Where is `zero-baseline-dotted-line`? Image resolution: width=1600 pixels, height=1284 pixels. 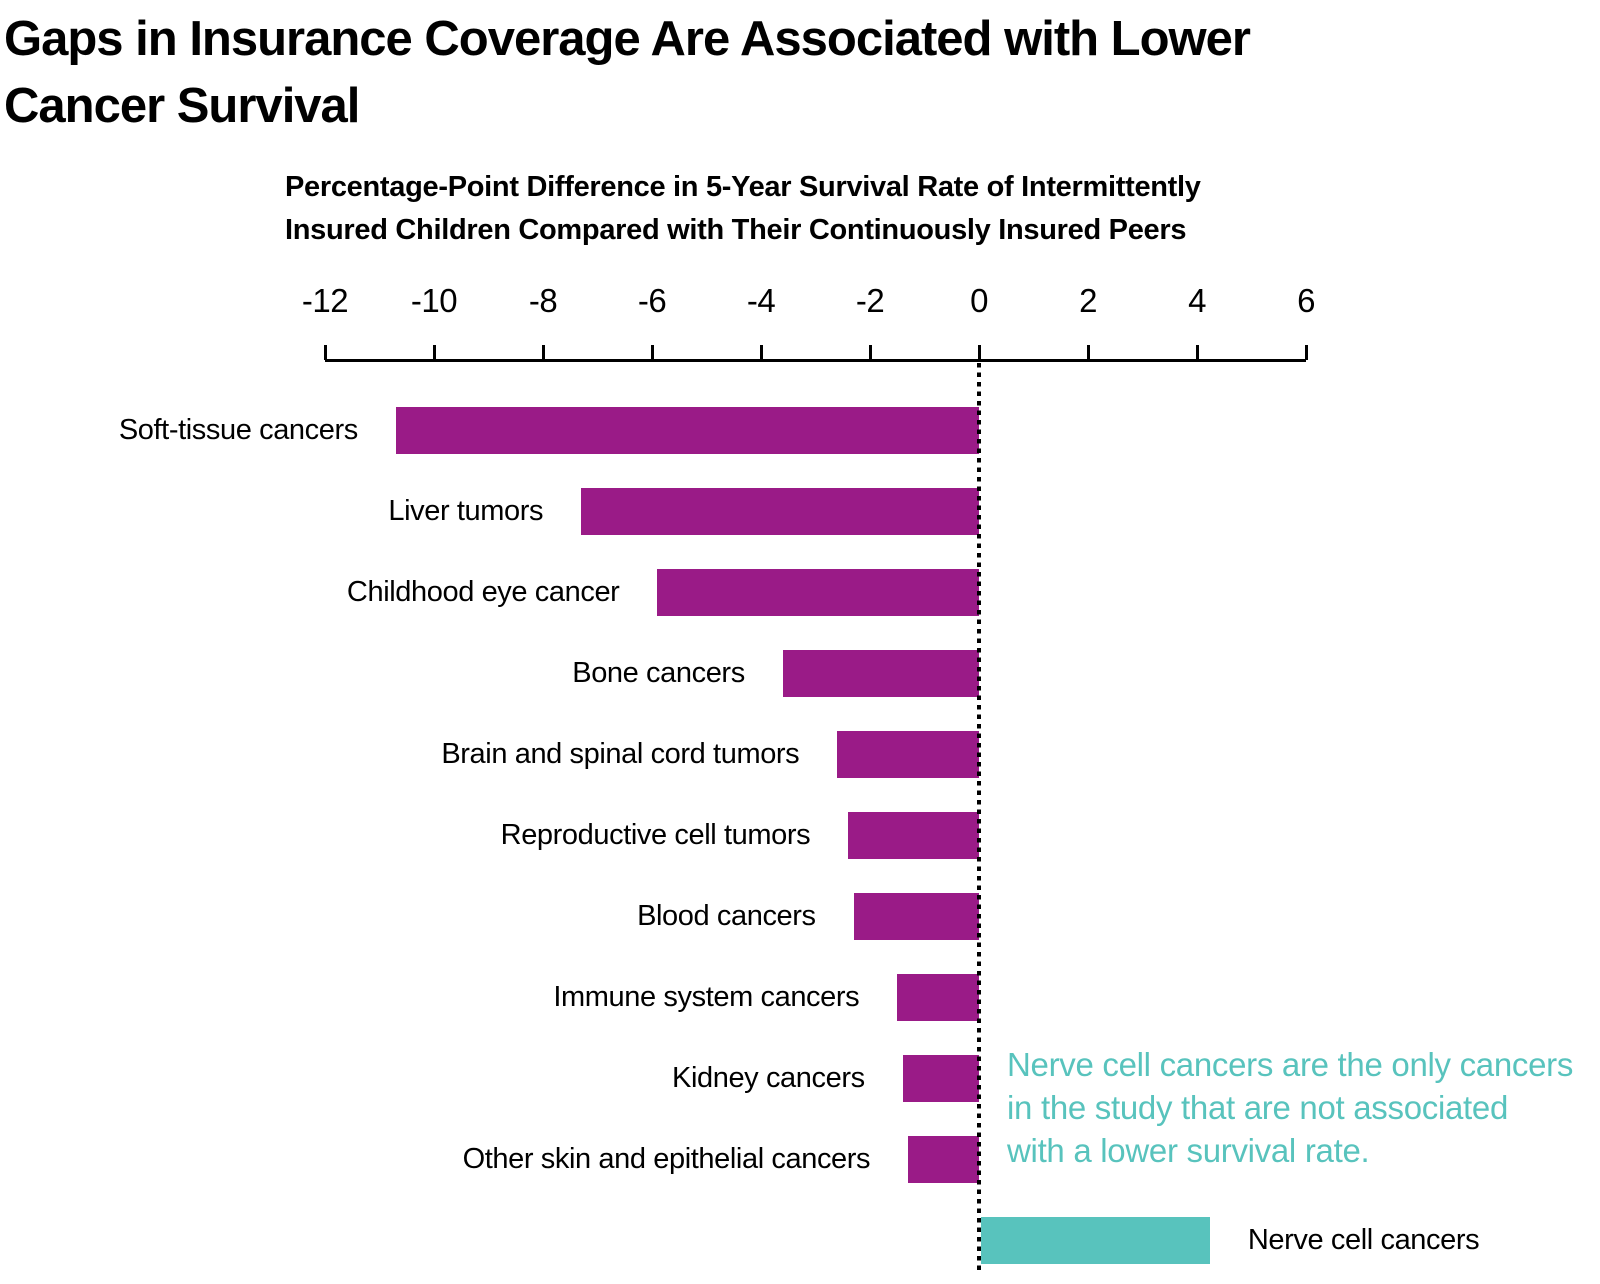 zero-baseline-dotted-line is located at coordinates (979, 817).